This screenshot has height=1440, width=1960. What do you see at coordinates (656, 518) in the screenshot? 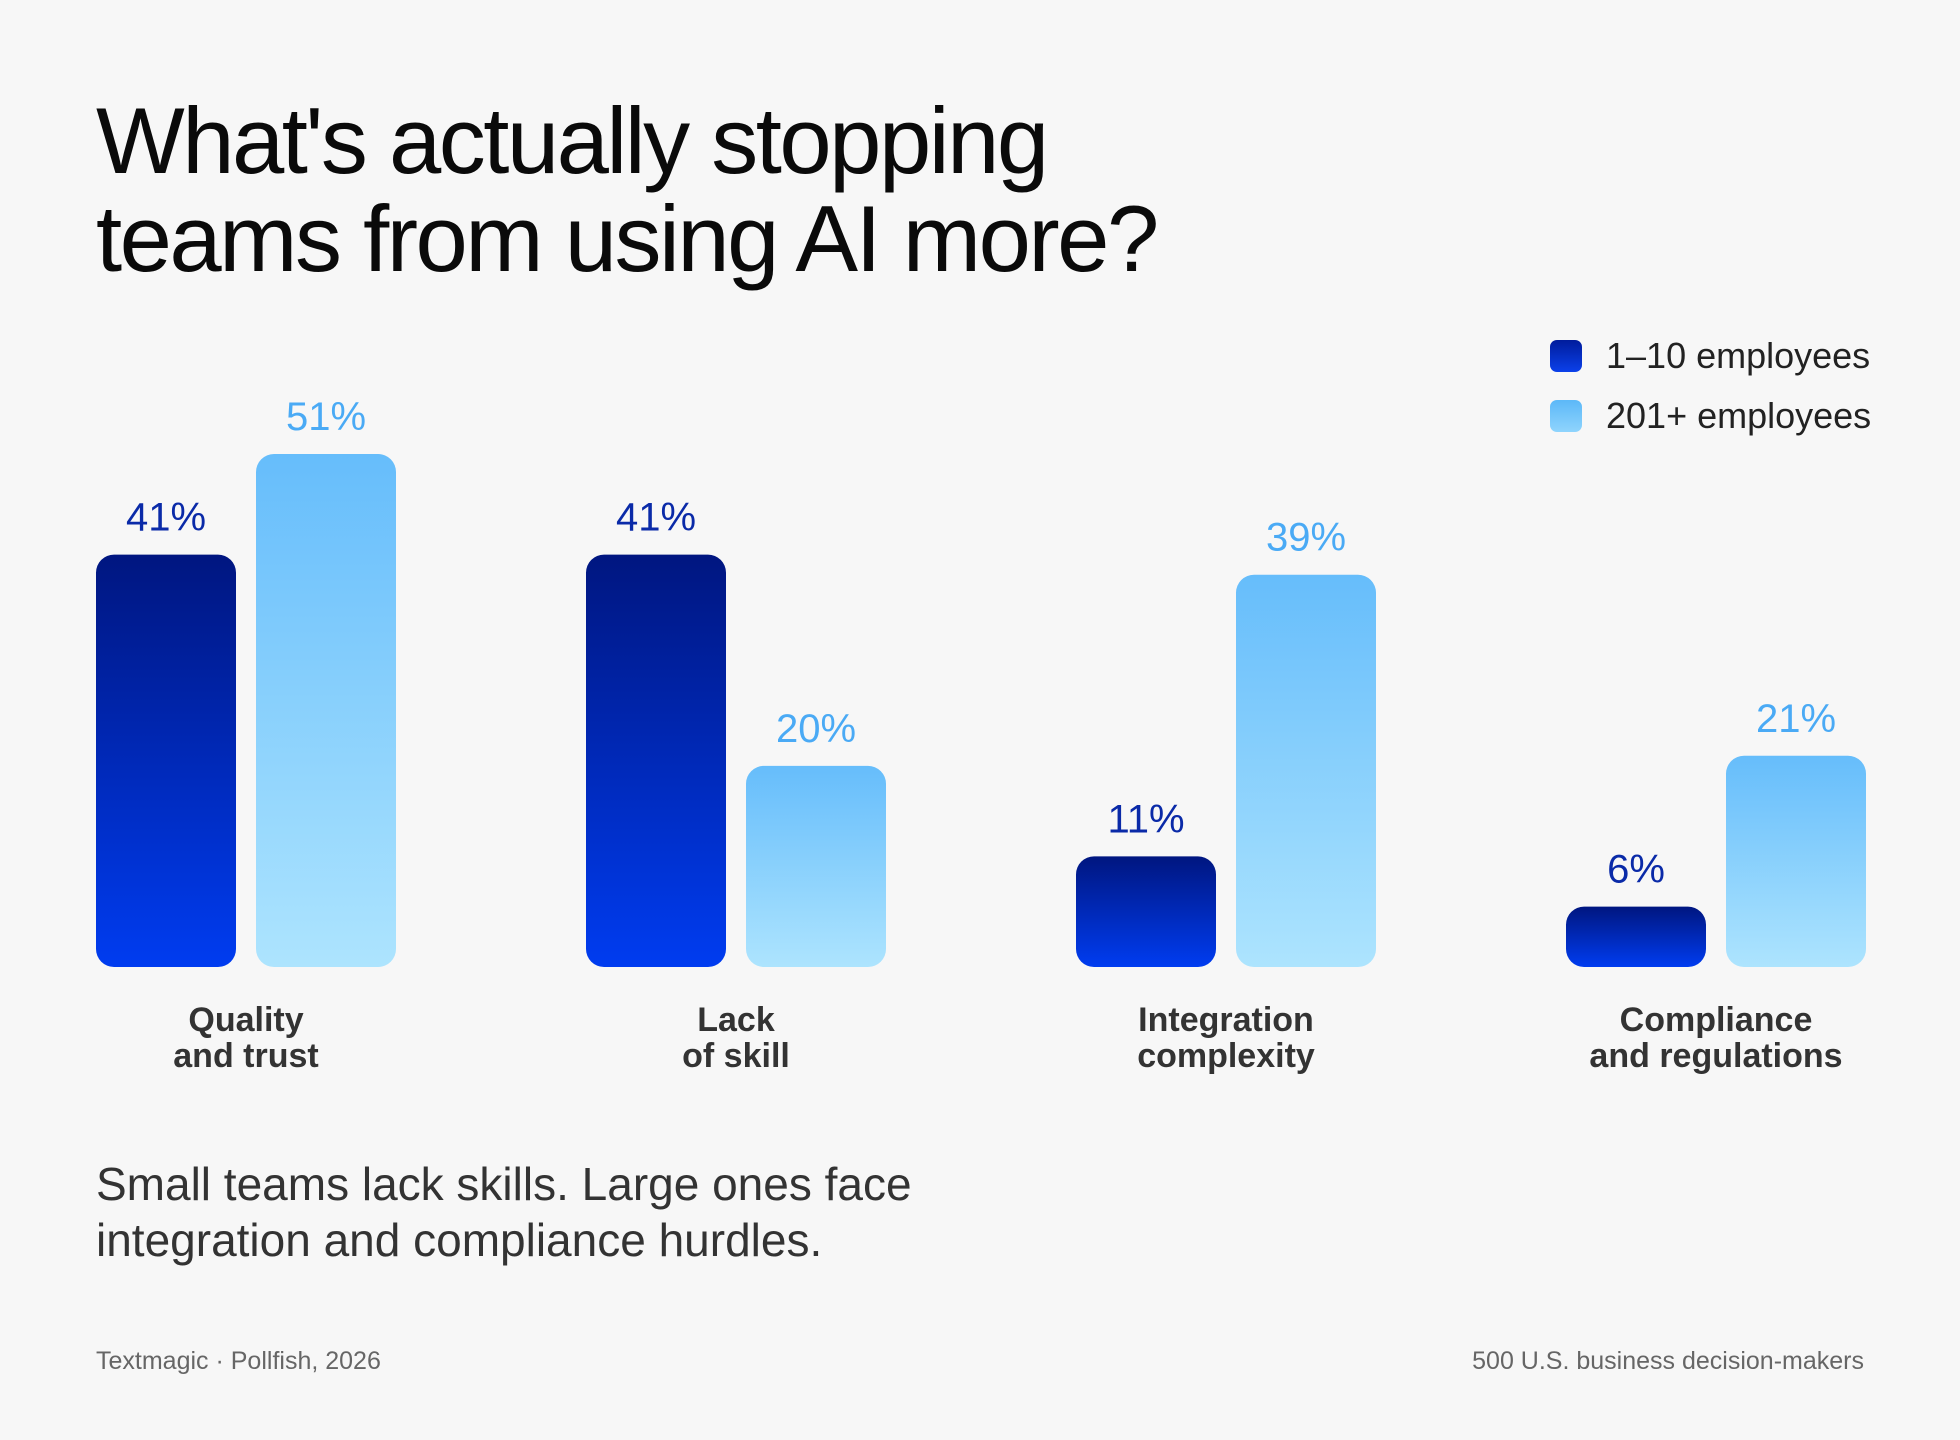
I see `data-label-small-1: 41%` at bounding box center [656, 518].